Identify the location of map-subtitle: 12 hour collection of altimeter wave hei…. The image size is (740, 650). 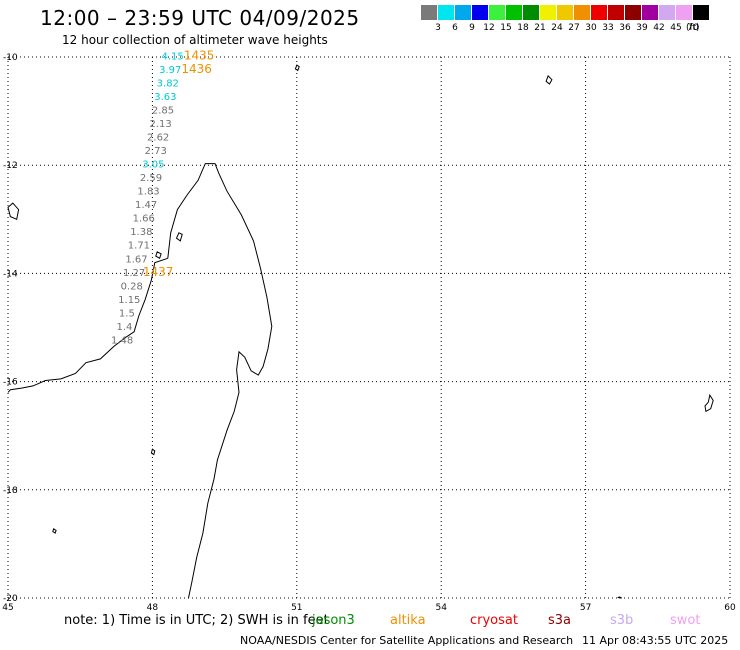
(195, 40).